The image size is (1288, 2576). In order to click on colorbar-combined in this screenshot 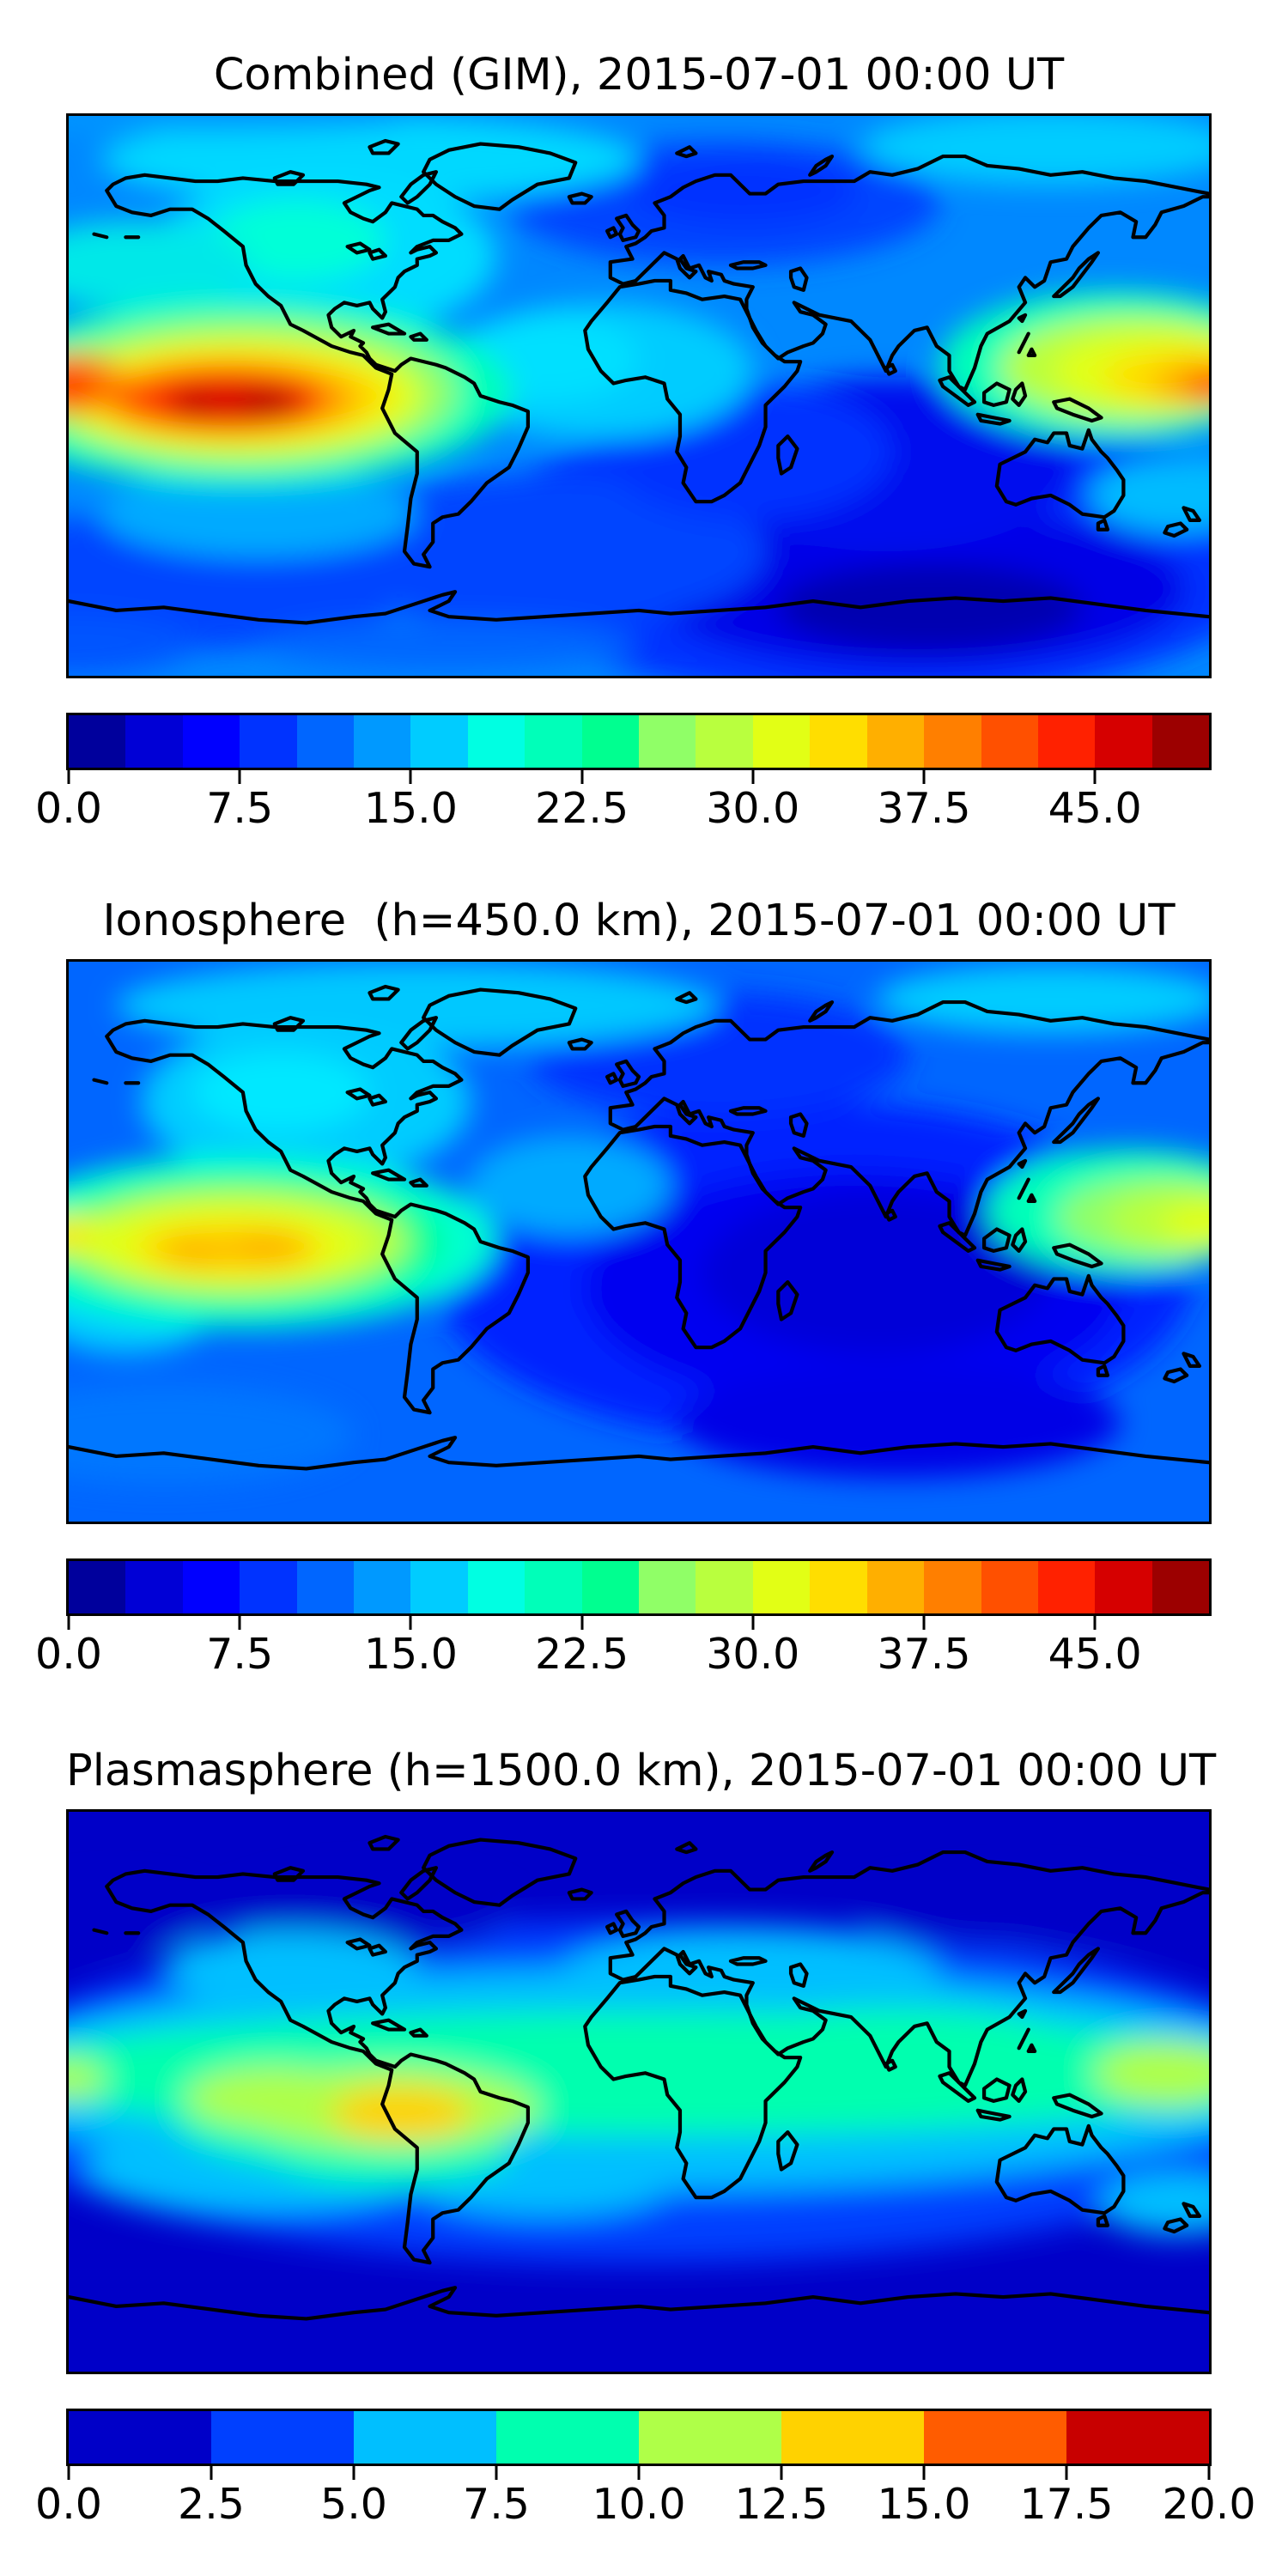, I will do `click(639, 742)`.